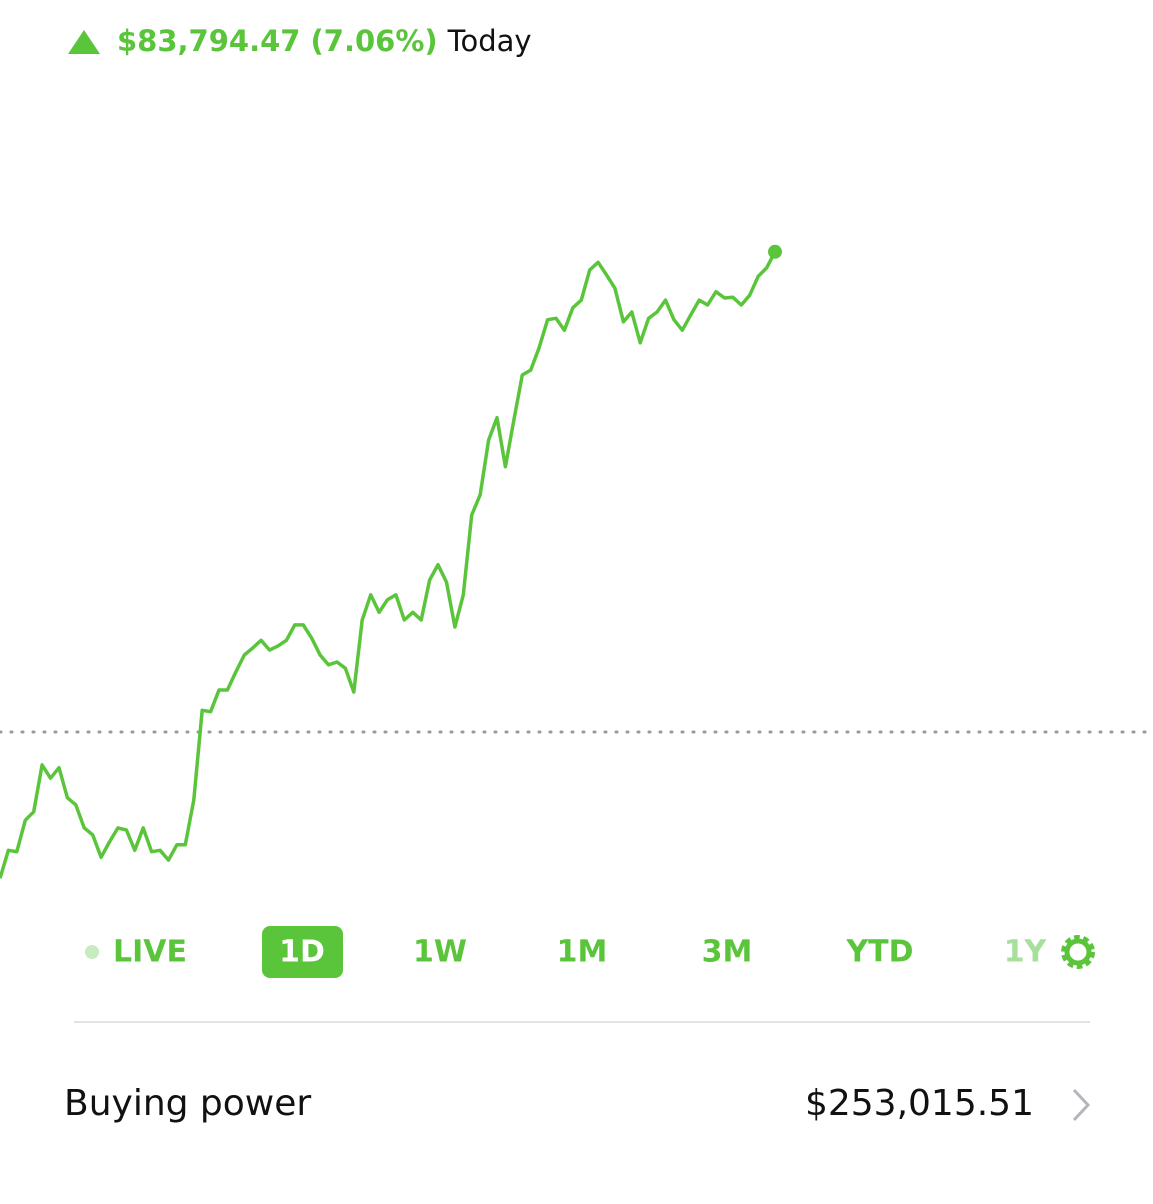 The height and width of the screenshot is (1204, 1153). I want to click on period: Today, so click(489, 41).